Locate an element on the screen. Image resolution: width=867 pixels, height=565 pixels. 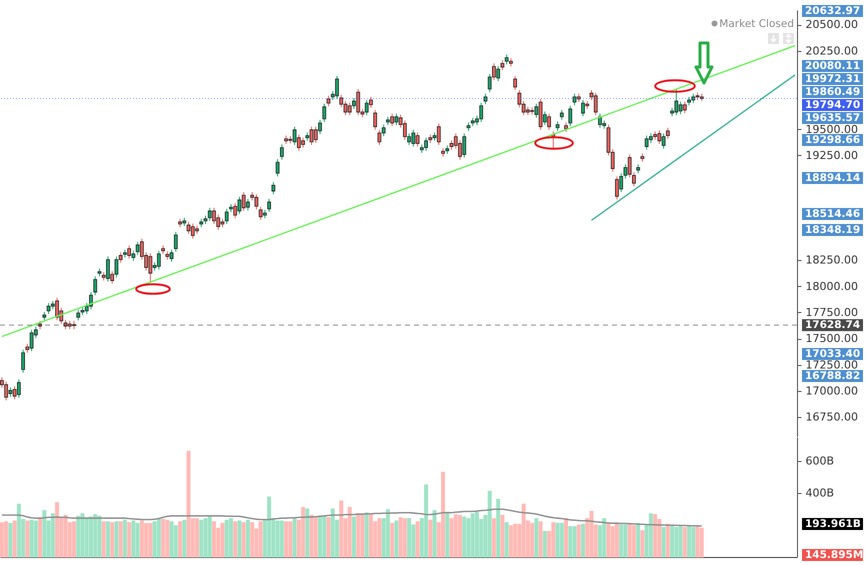
text: 18894.14 is located at coordinates (832, 178).